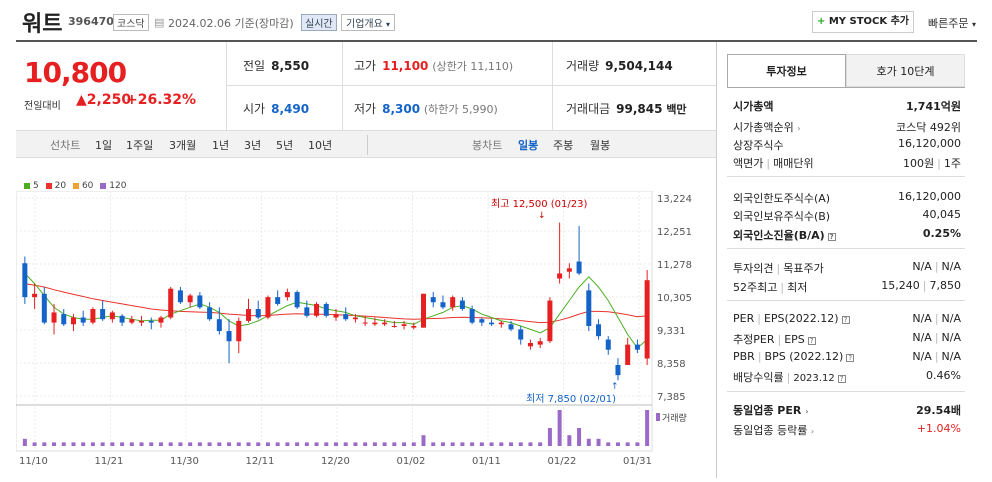 The image size is (992, 482). Describe the element at coordinates (365, 66) in the screenshot. I see `high-label: 고가` at that location.